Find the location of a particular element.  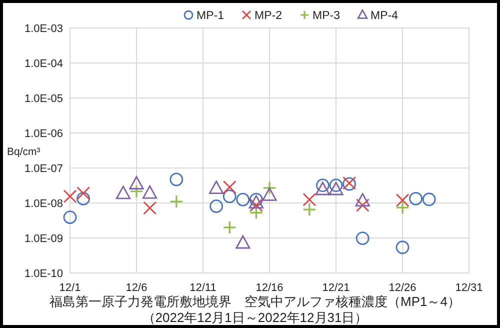

y-tick-label: 1.0E-04 is located at coordinates (43, 64).